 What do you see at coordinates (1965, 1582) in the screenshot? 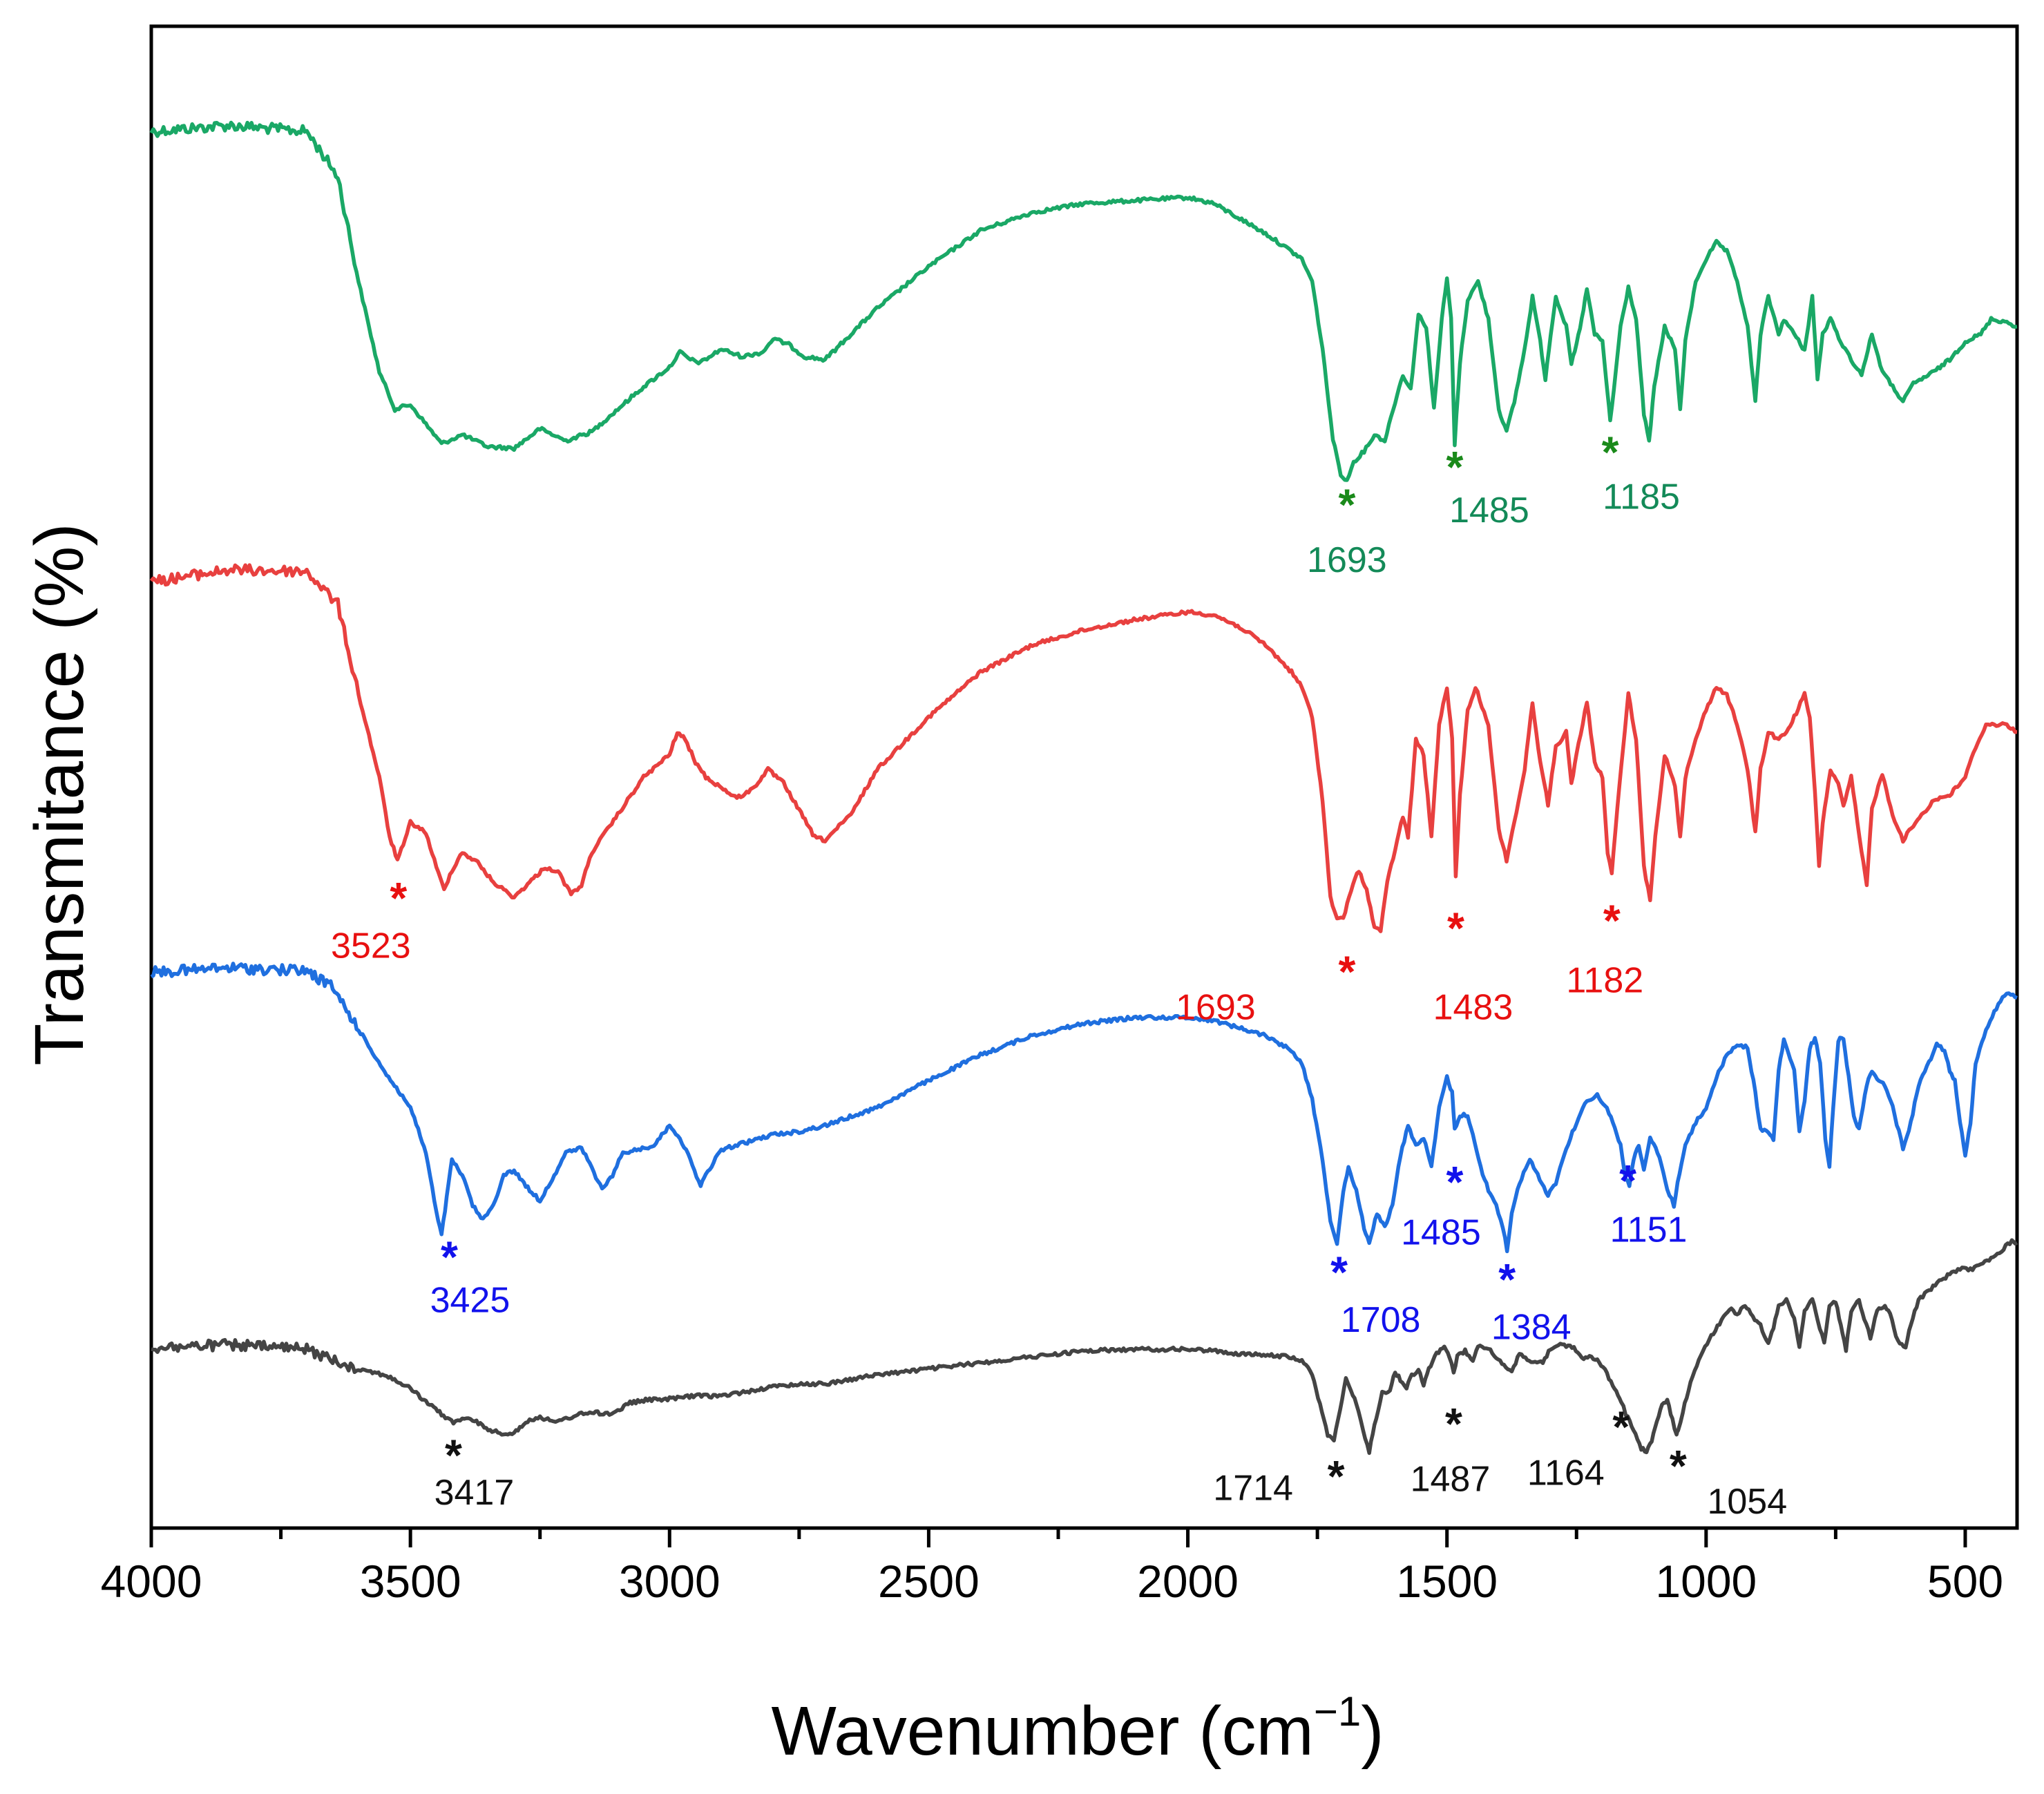
I see `x-tick-label: 500` at bounding box center [1965, 1582].